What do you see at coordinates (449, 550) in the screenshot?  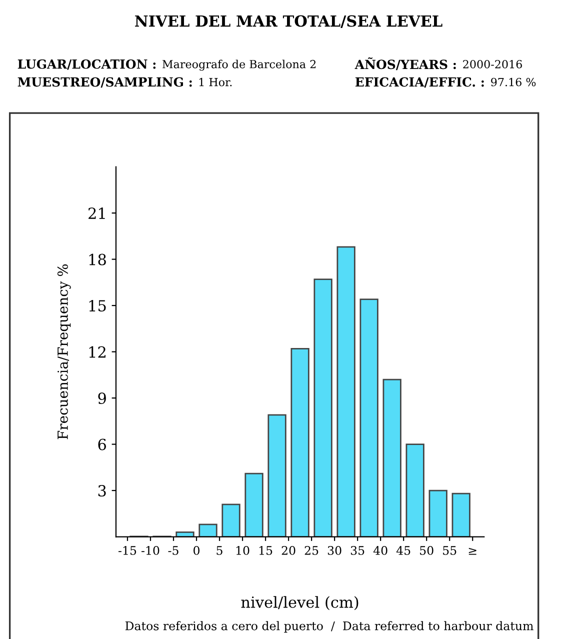 I see `x-tick-label: 55` at bounding box center [449, 550].